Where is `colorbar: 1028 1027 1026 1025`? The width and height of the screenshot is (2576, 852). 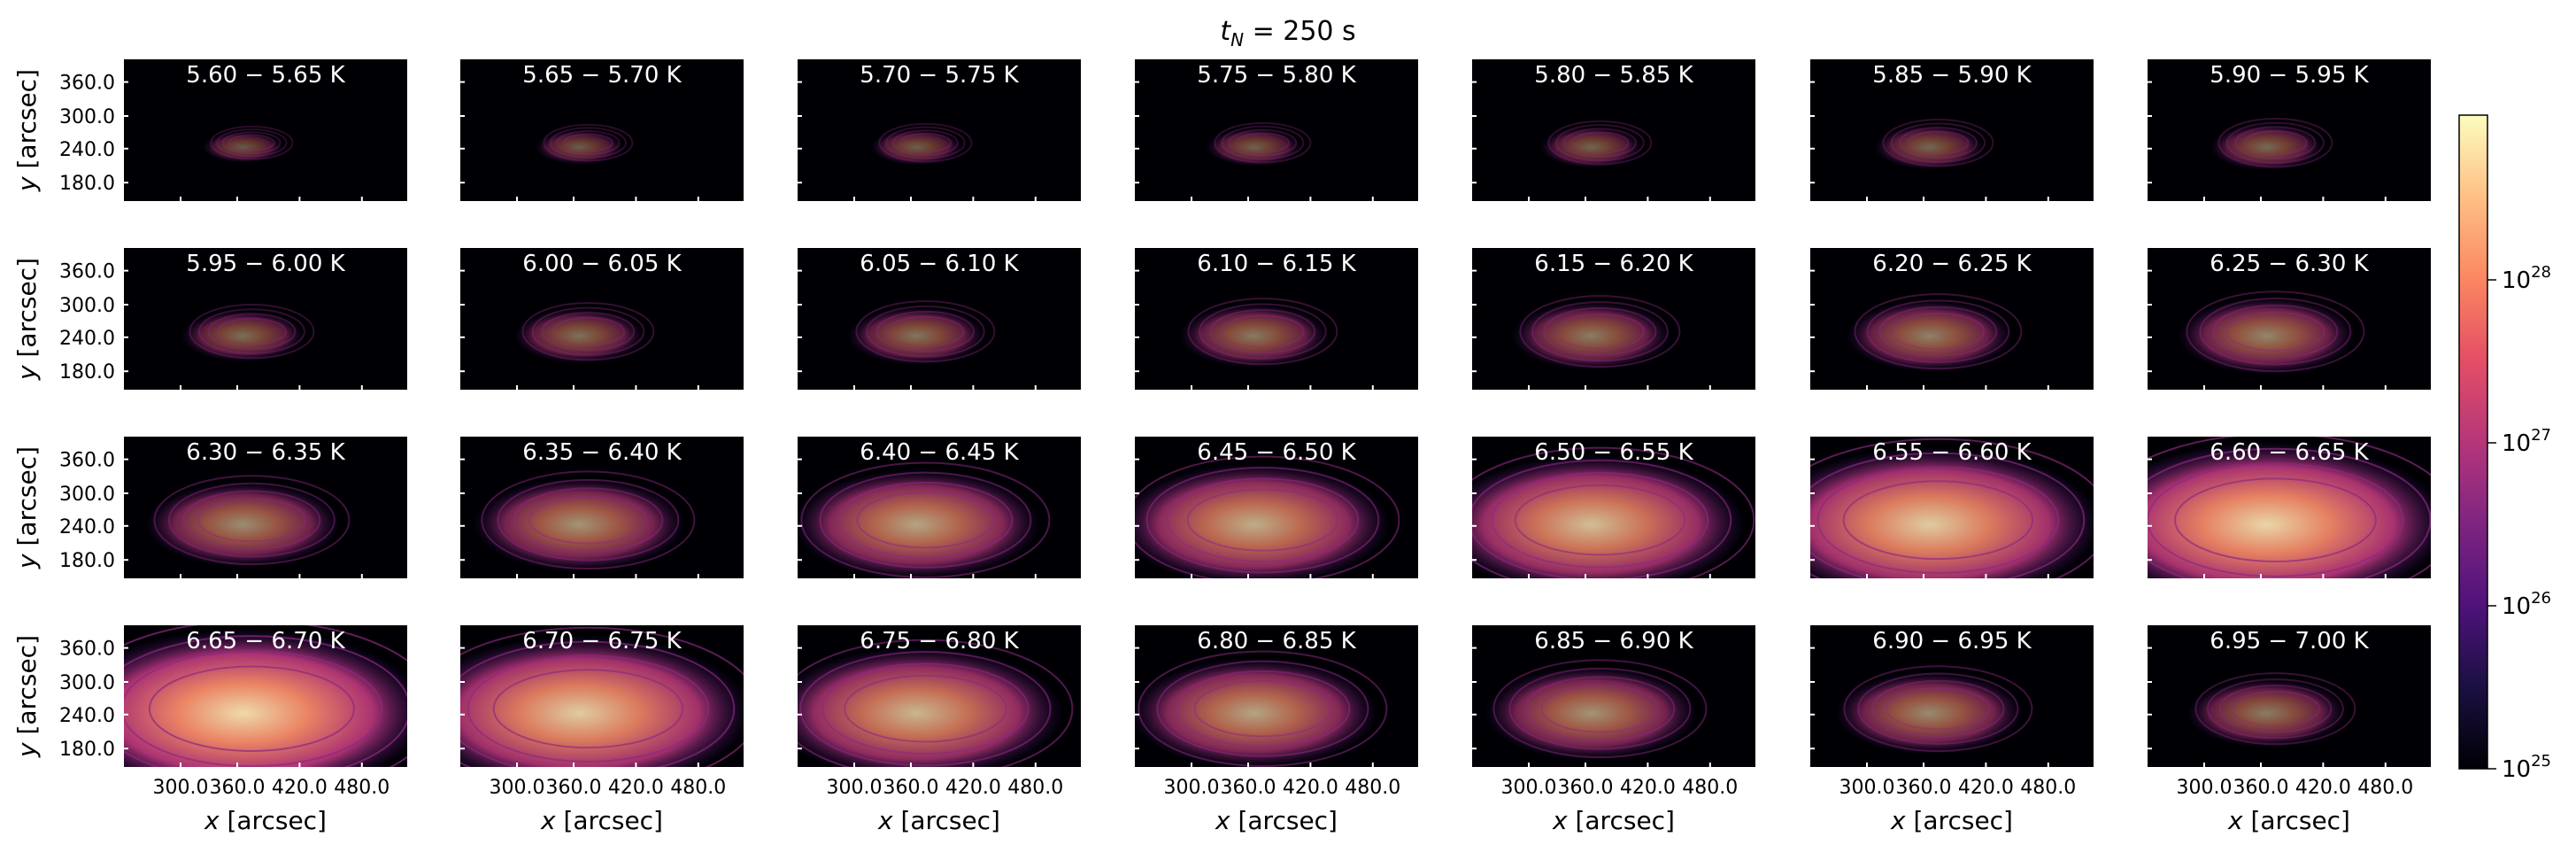 colorbar: 1028 1027 1026 1025 is located at coordinates (2504, 448).